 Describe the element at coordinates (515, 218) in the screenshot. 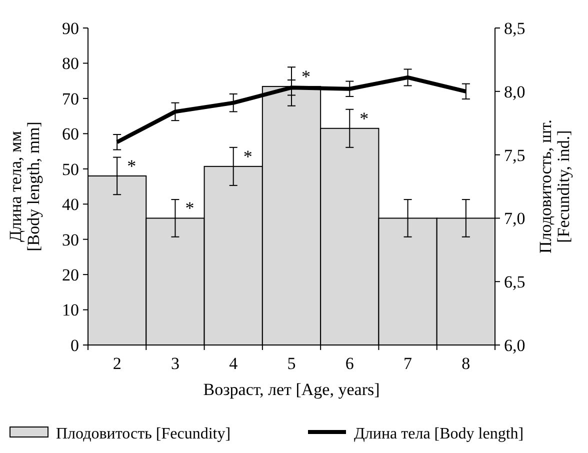

I see `y2-tick-label: 7,0` at that location.